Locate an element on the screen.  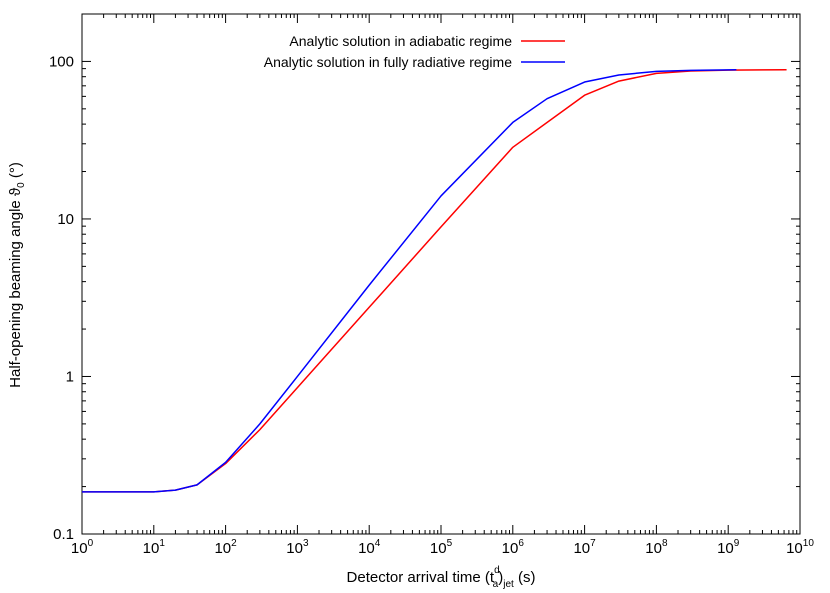
legend-label-adiabatic: Analytic solution in adiabatic regime is located at coordinates (400, 41).